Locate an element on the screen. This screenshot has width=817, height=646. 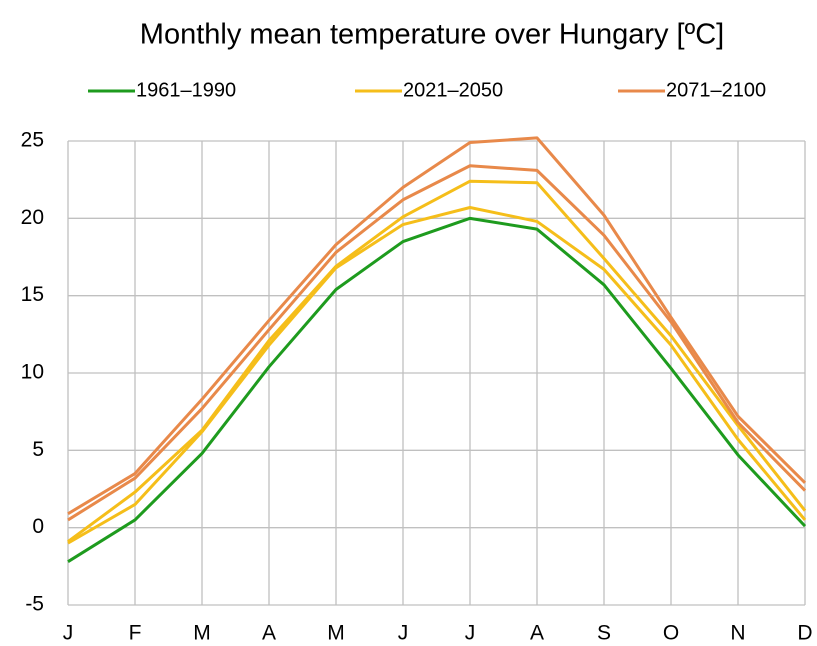
x-tick-label: D is located at coordinates (804, 633).